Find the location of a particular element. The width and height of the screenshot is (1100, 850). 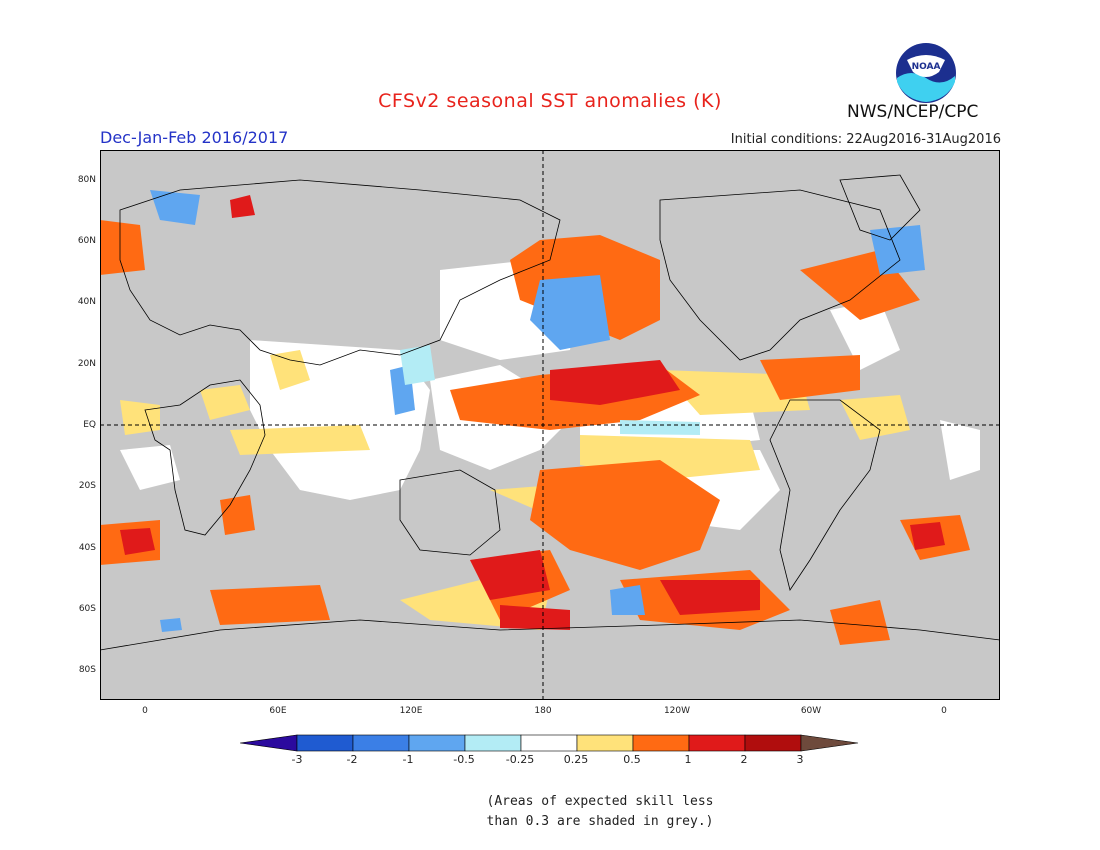

lon-label: 120E is located at coordinates (411, 711).